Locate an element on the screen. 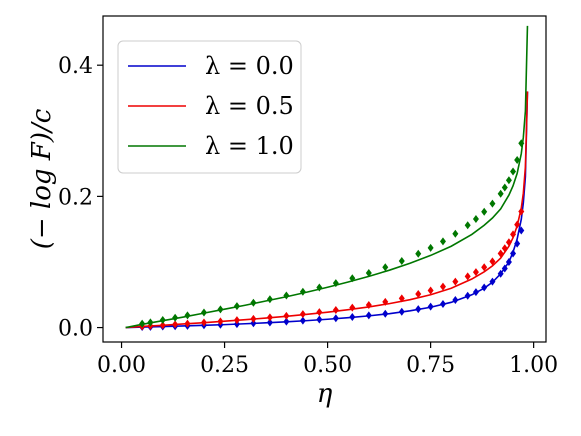  y-tick-label: 0.0 is located at coordinates (75, 329).